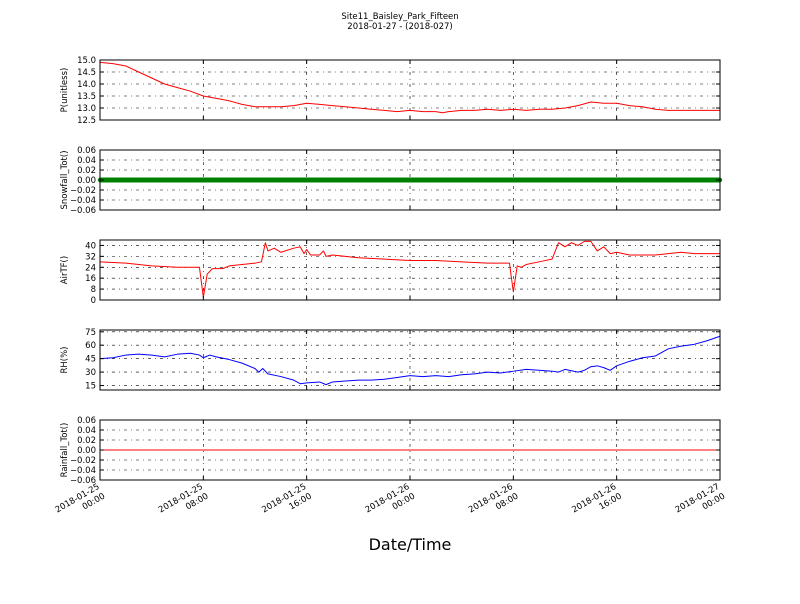  Describe the element at coordinates (409, 269) in the screenshot. I see `series-line` at that location.